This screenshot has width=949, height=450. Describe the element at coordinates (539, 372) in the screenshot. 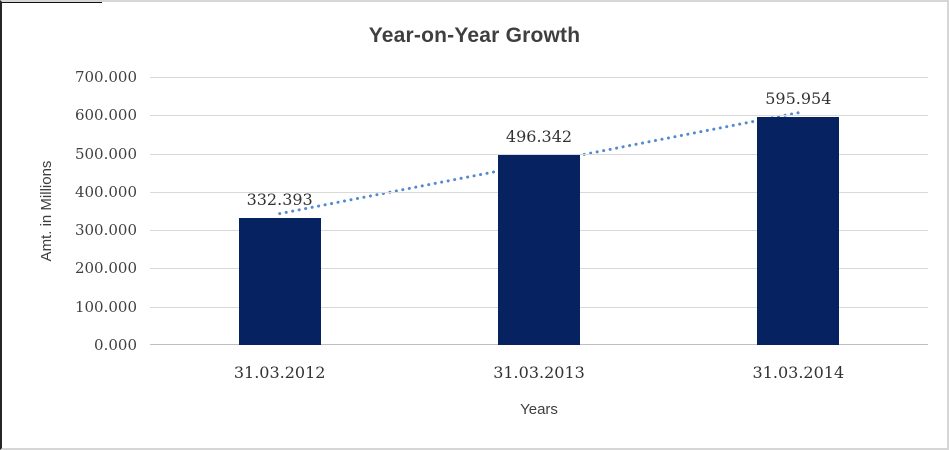

I see `category-label: 31.03.2013` at that location.